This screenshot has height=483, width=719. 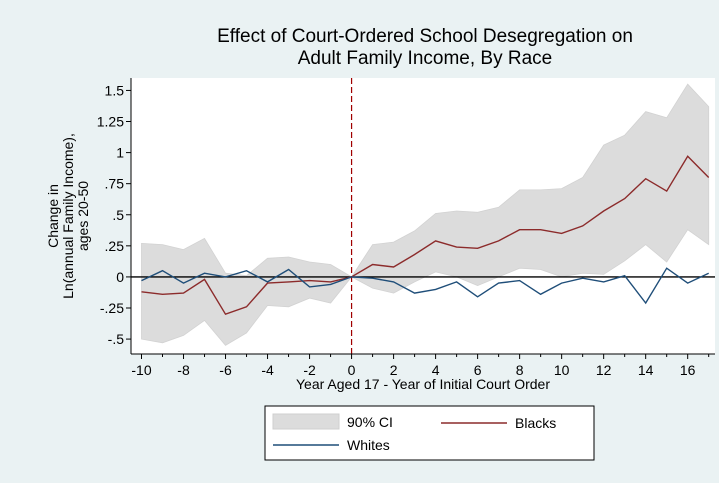 What do you see at coordinates (370, 422) in the screenshot?
I see `legend-label-ci: 90% CI` at bounding box center [370, 422].